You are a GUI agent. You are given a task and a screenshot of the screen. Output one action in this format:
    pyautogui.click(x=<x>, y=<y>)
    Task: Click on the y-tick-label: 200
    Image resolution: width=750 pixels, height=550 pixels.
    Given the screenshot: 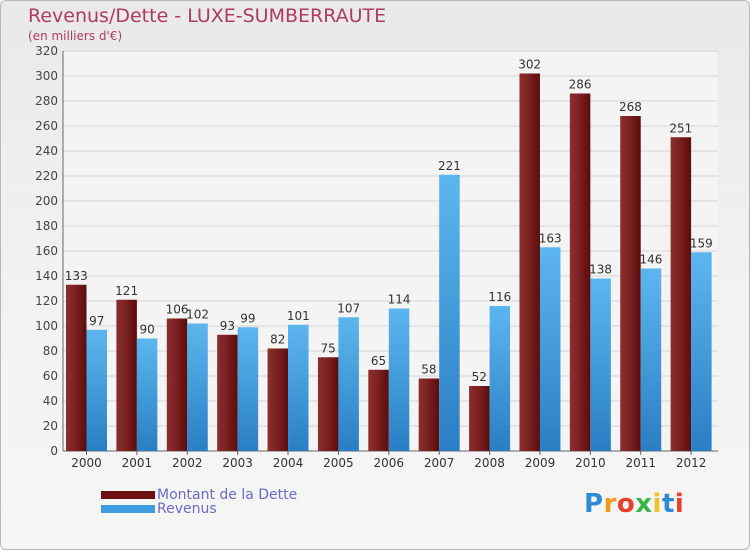 What is the action you would take?
    pyautogui.click(x=46, y=201)
    